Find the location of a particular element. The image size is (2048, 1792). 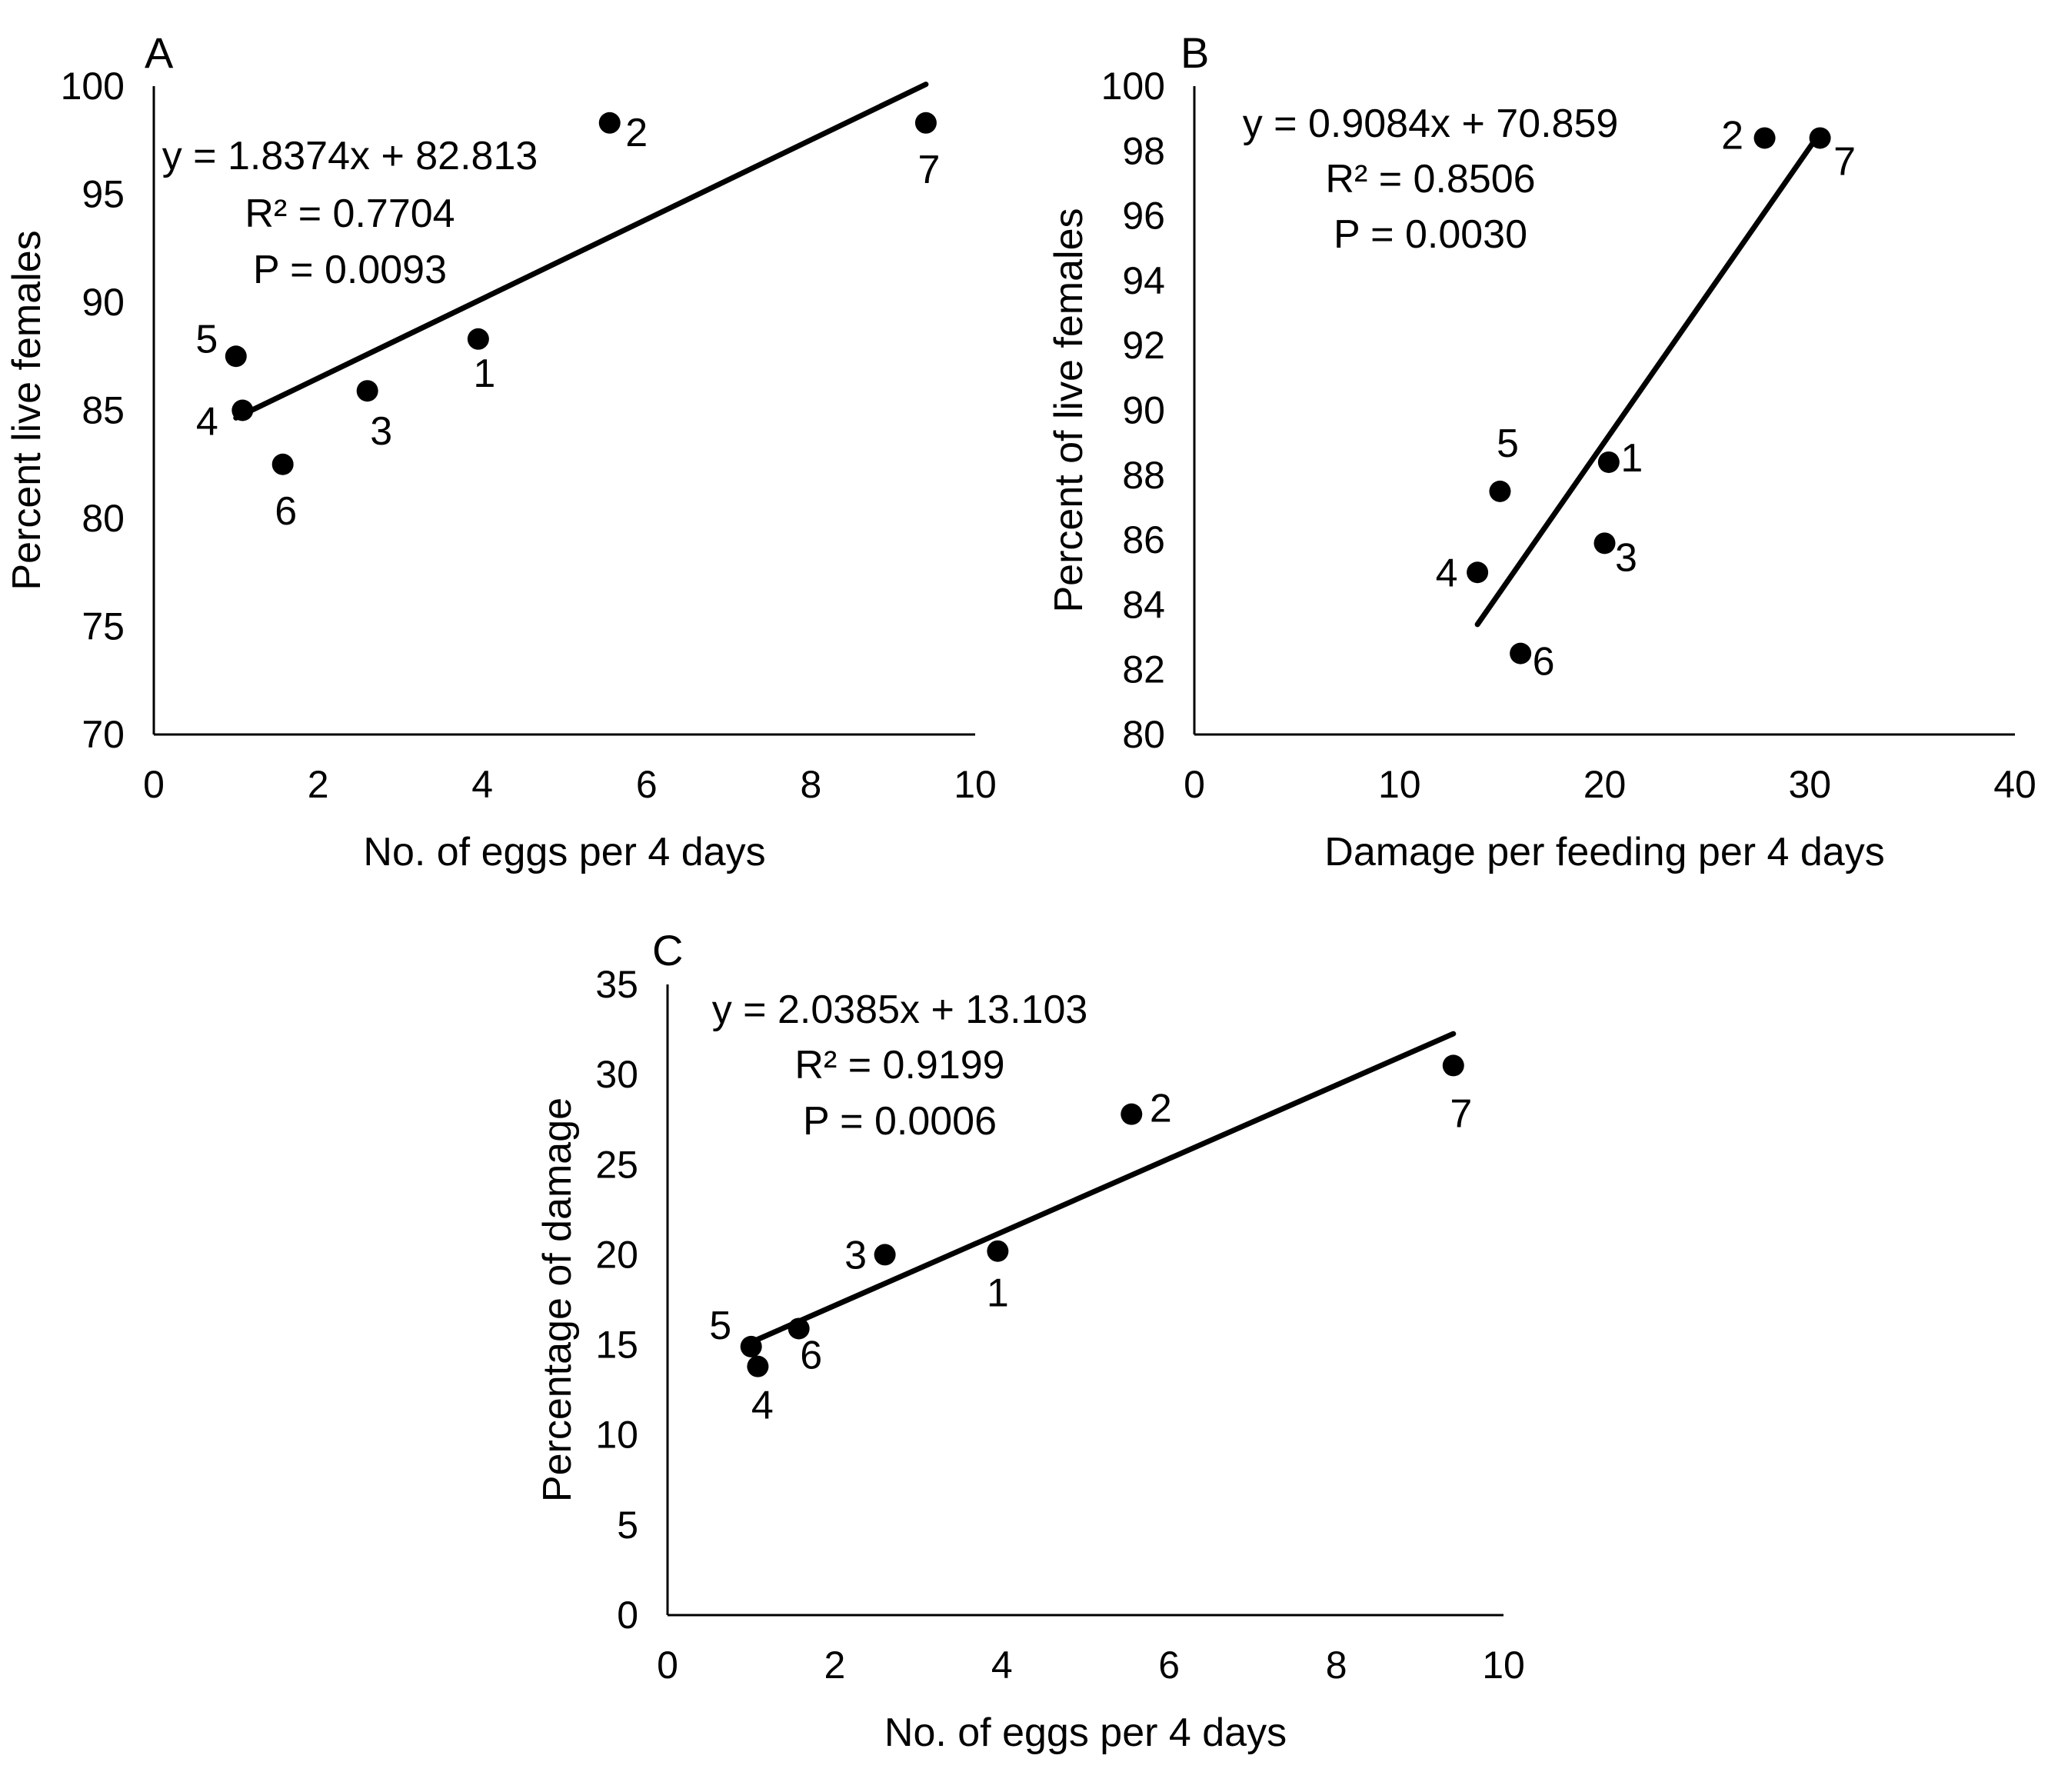

y-tick-label: 75 is located at coordinates (103, 626).